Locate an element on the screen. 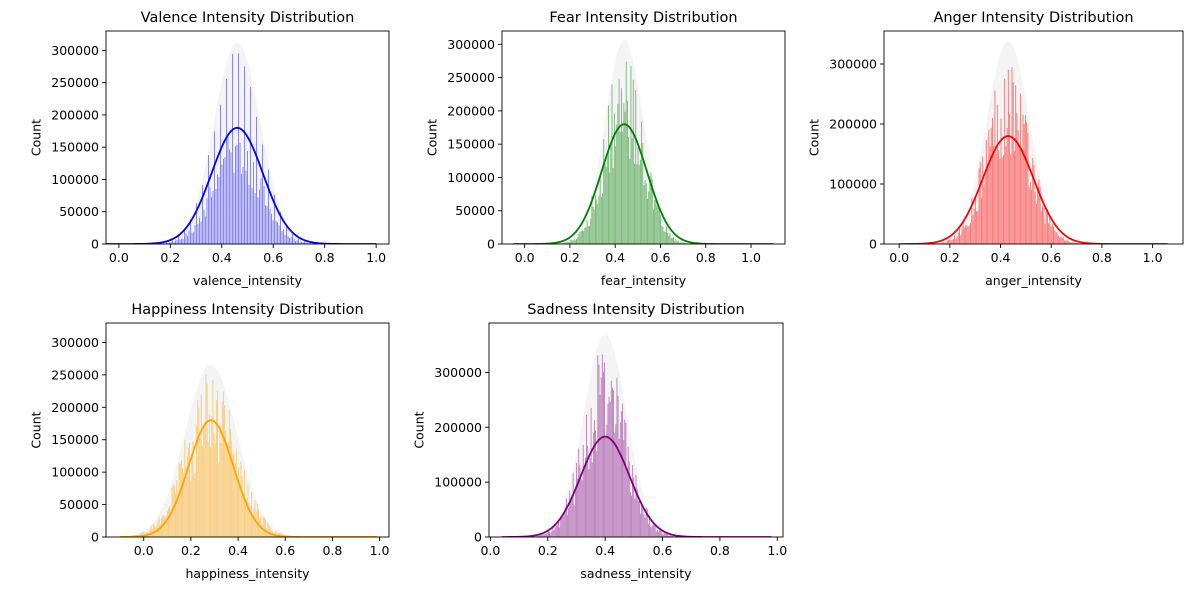 Image resolution: width=1189 pixels, height=590 pixels. axes-frame is located at coordinates (636, 430).